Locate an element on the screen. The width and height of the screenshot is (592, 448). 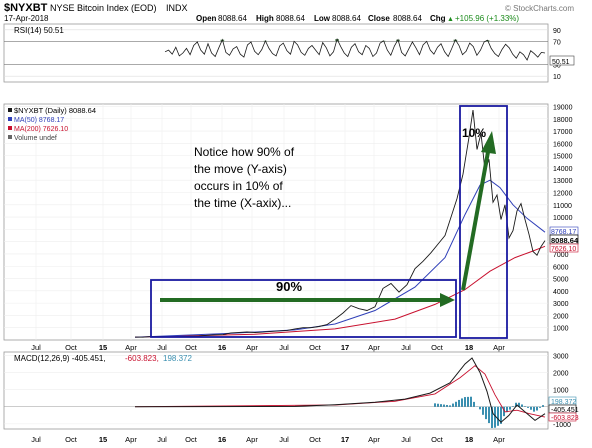
price-tick-label: 16000 is located at coordinates (563, 144).